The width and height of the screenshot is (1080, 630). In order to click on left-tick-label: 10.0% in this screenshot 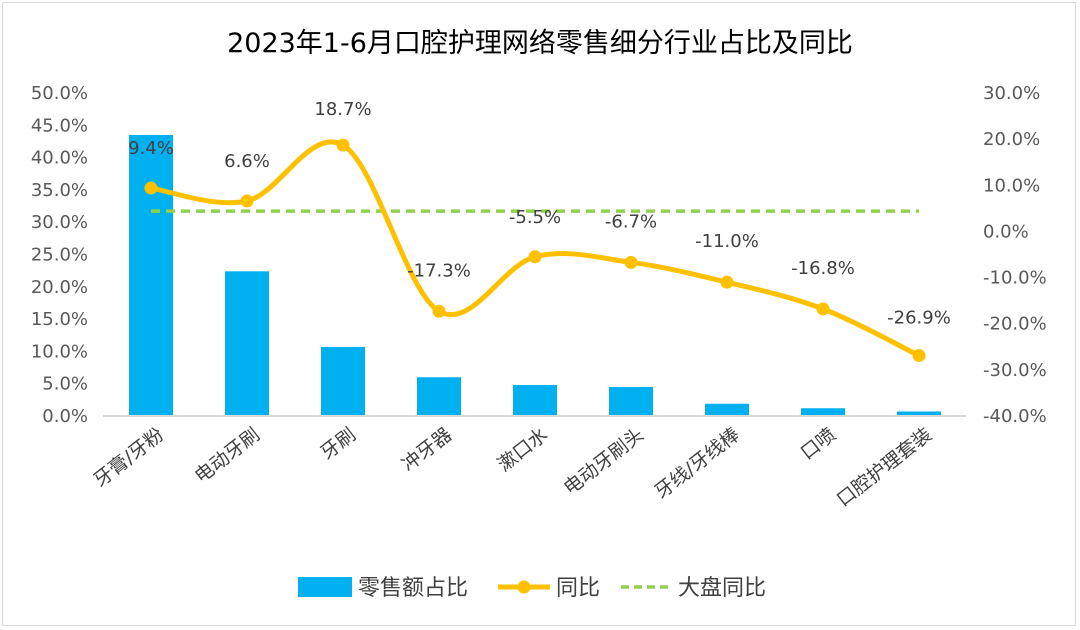, I will do `click(59, 351)`.